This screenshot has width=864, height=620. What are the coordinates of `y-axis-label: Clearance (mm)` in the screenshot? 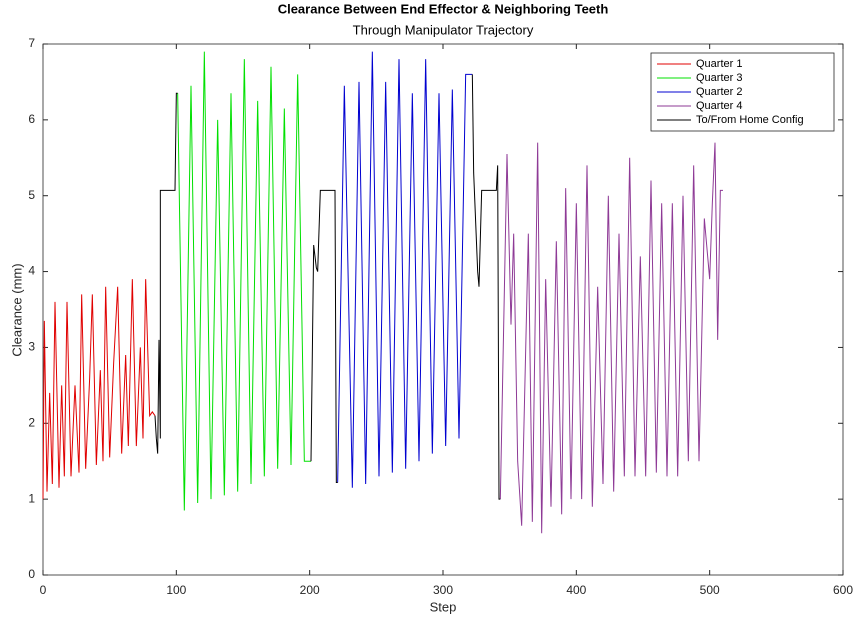 It's located at (16, 309).